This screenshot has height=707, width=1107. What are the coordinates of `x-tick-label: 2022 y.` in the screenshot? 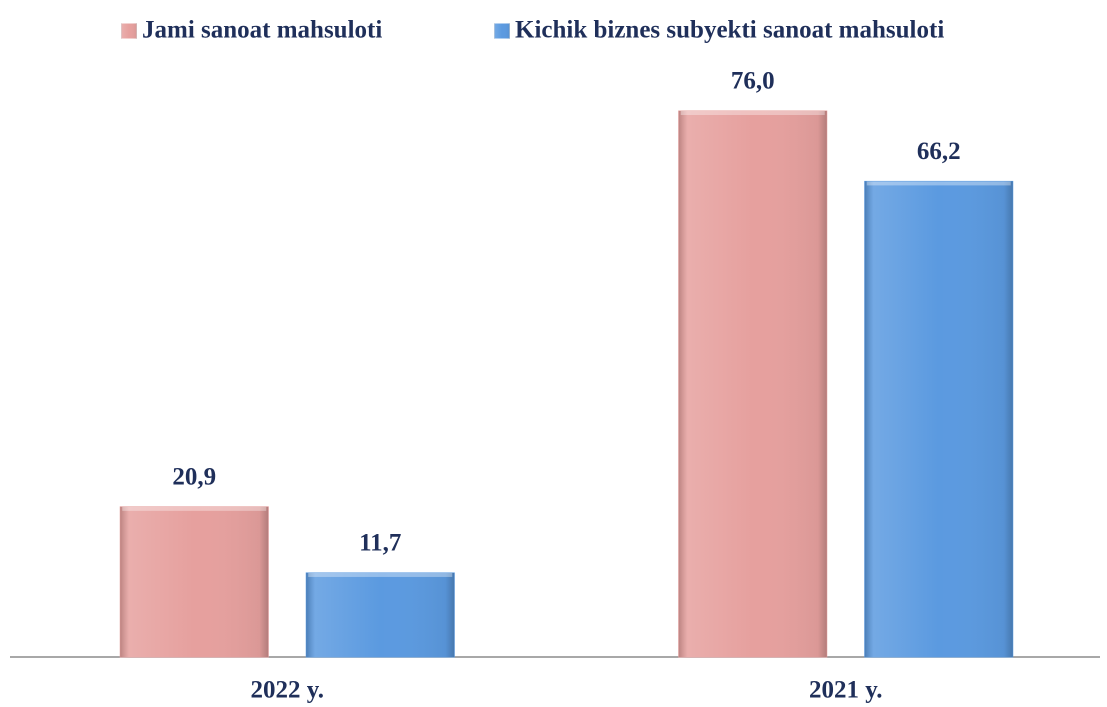 It's located at (287, 690).